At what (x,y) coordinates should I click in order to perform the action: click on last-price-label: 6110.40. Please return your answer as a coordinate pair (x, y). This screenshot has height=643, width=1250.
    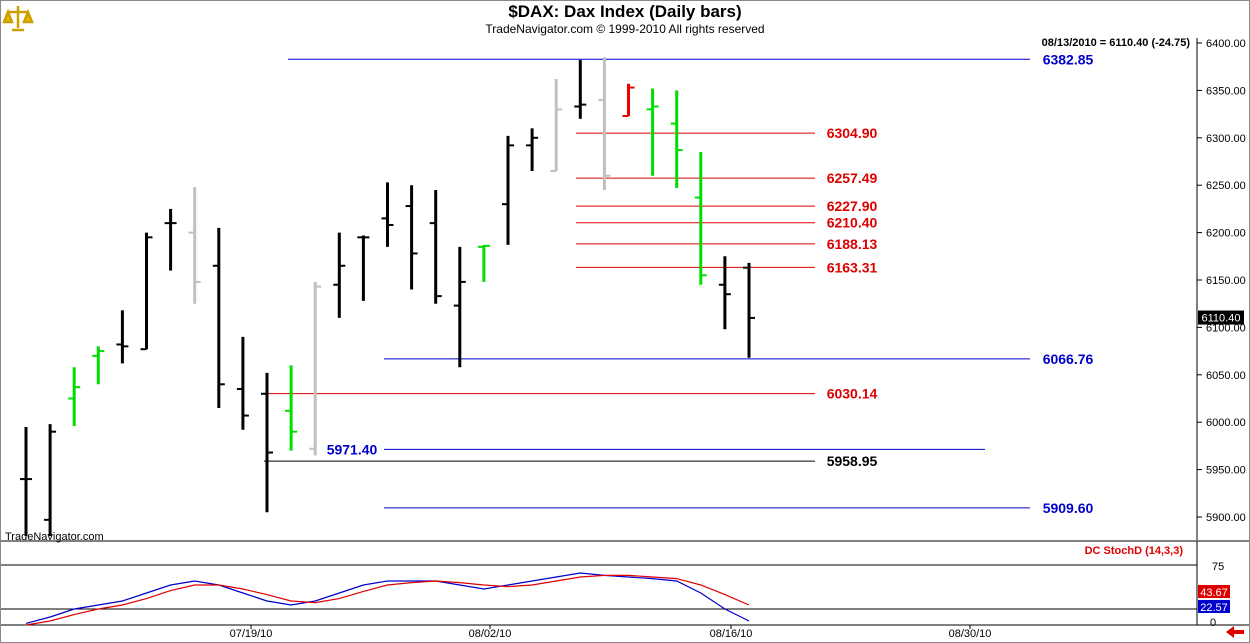
    Looking at the image, I should click on (1221, 319).